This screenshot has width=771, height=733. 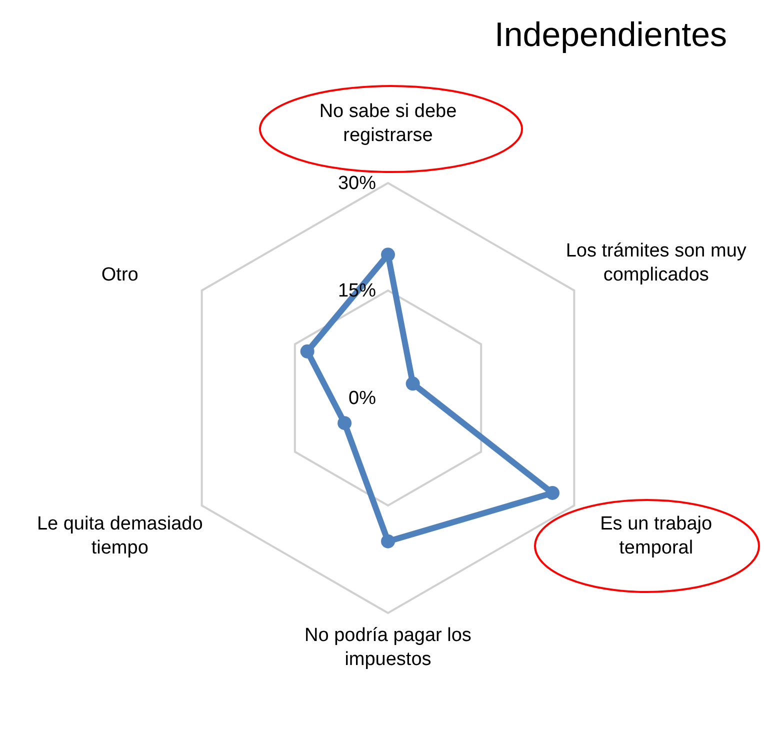 What do you see at coordinates (119, 275) in the screenshot?
I see `spoke-label: Otro` at bounding box center [119, 275].